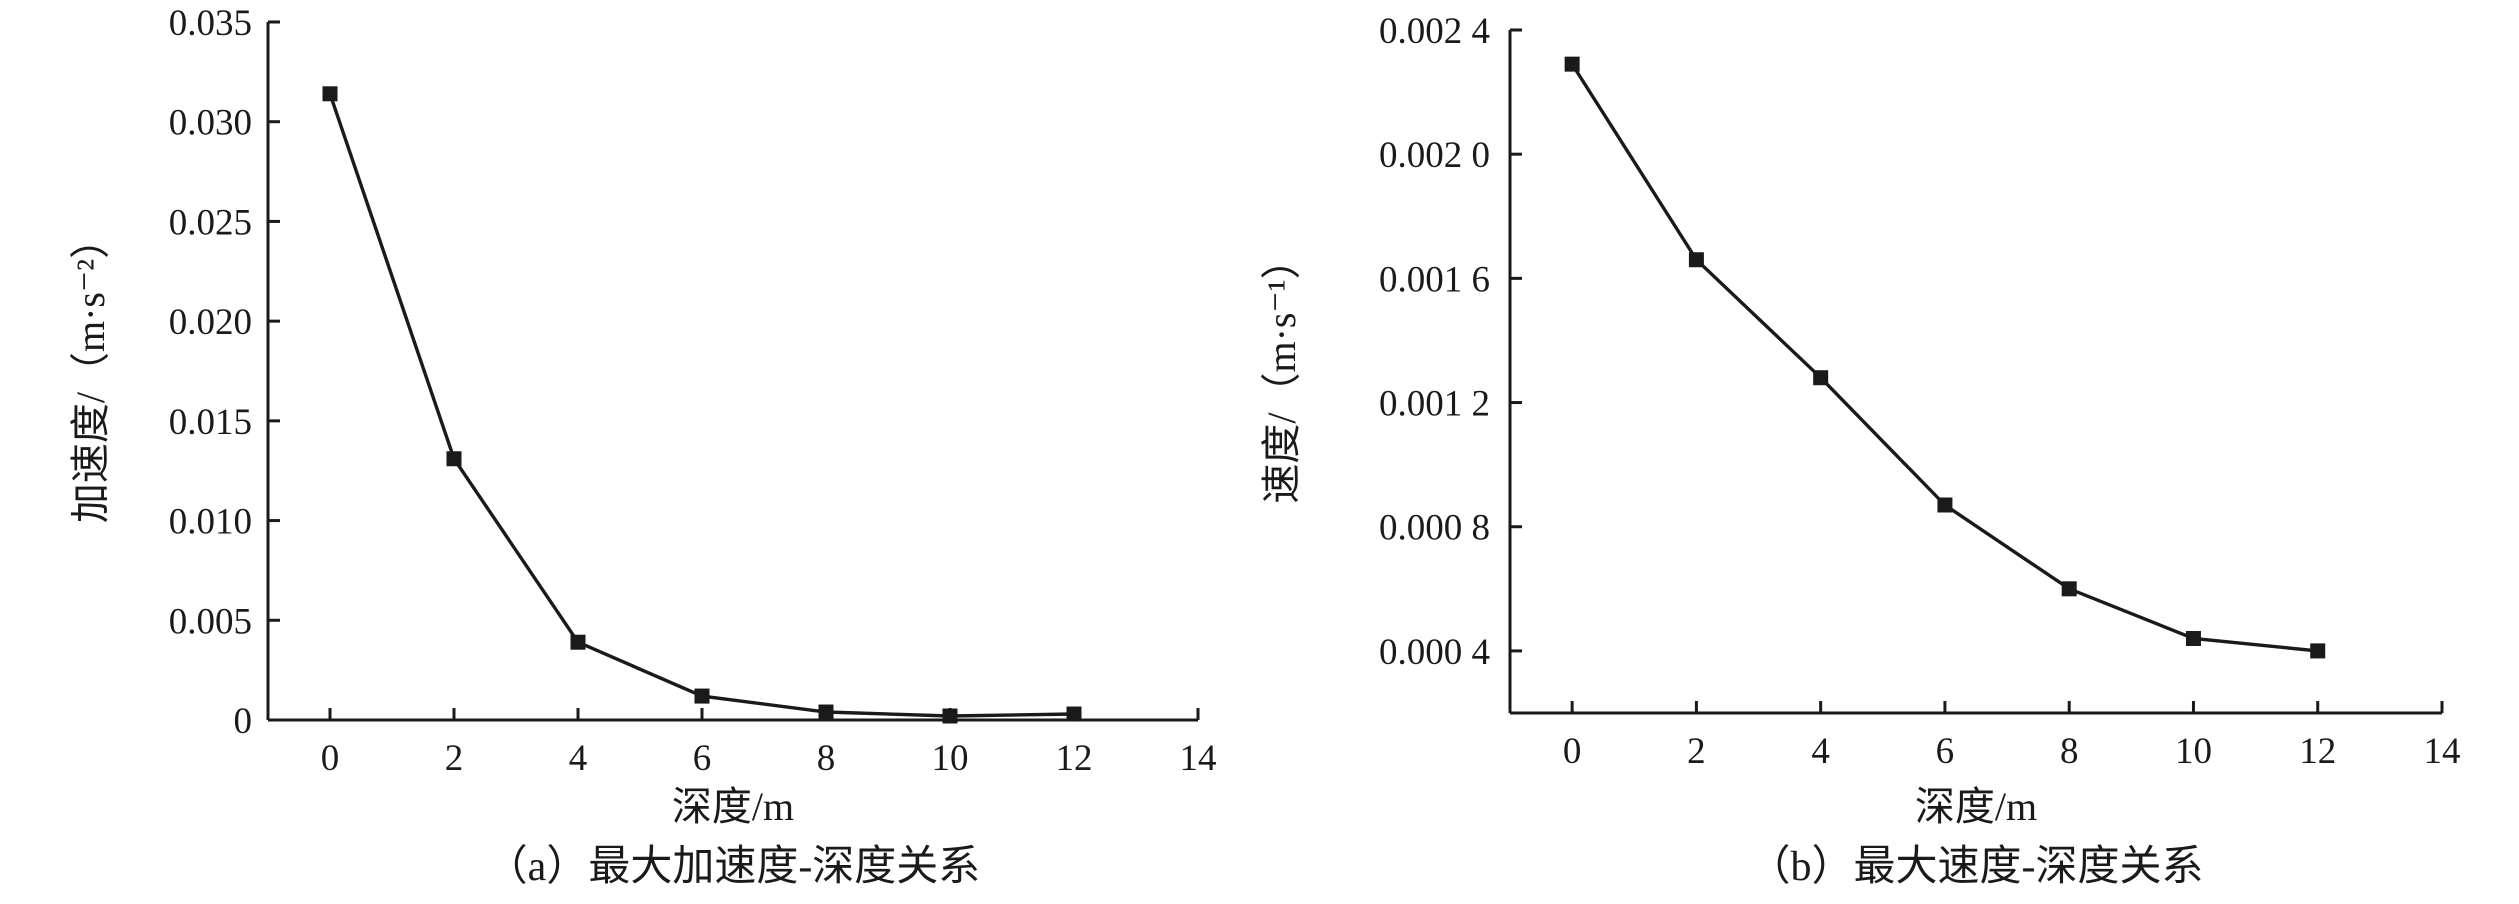 The height and width of the screenshot is (904, 2519). Describe the element at coordinates (90, 371) in the screenshot. I see `y-axis-title: 加速度/（m·s⁻²）` at that location.